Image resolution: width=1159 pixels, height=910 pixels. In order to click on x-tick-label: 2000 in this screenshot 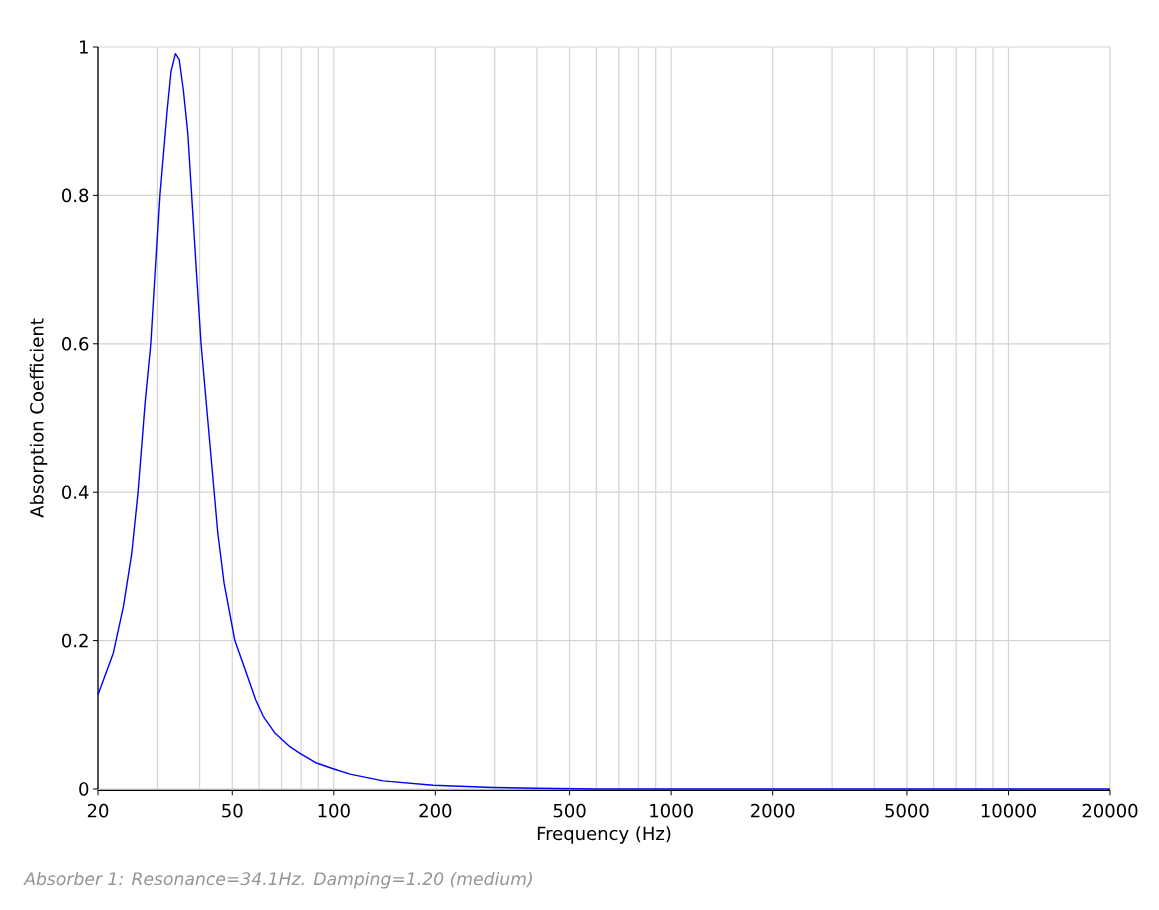, I will do `click(773, 810)`.